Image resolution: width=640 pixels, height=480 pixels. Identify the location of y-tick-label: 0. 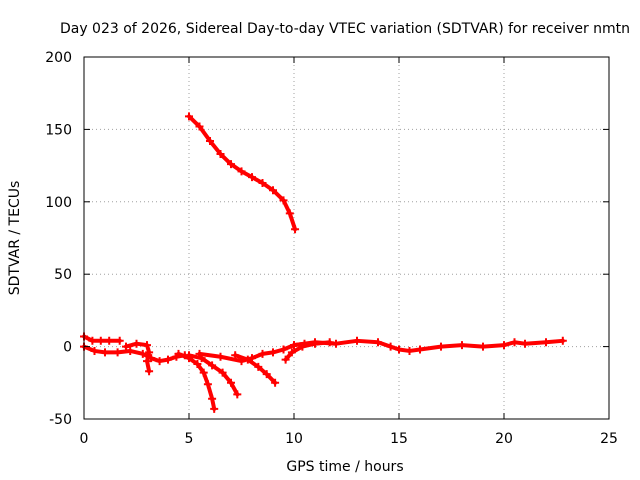
(67, 348).